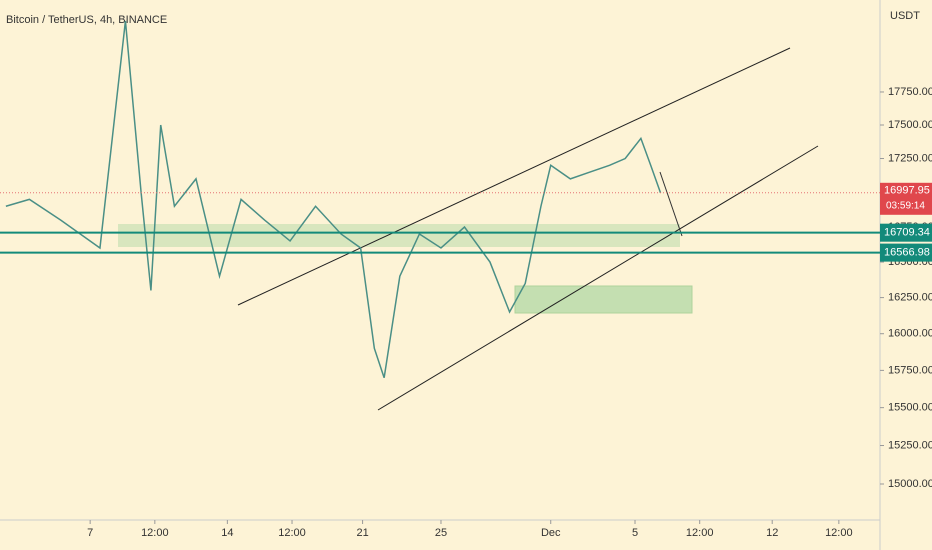  I want to click on y-tick-label: 15500.00, so click(910, 408).